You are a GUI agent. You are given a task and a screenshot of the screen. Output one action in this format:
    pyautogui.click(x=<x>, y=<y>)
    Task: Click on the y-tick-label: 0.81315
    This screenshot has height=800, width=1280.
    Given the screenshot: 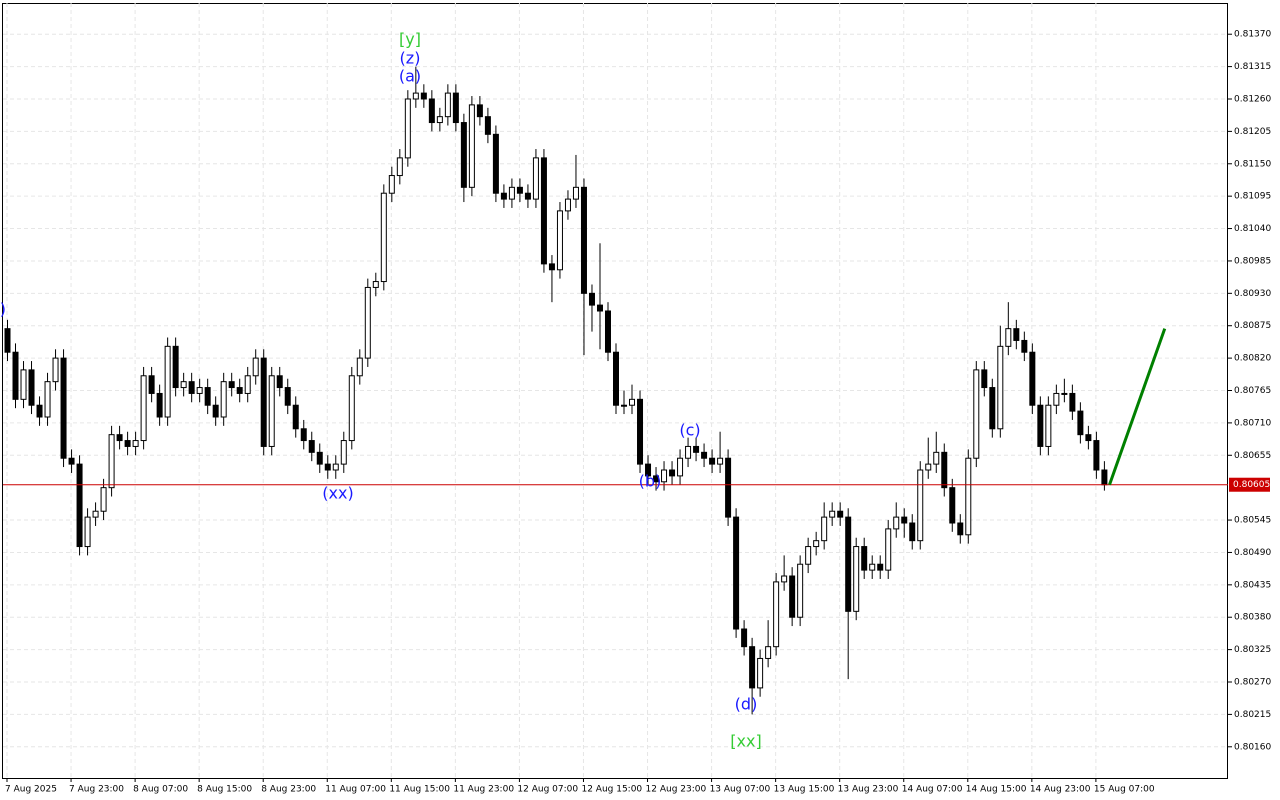 What is the action you would take?
    pyautogui.click(x=1252, y=67)
    